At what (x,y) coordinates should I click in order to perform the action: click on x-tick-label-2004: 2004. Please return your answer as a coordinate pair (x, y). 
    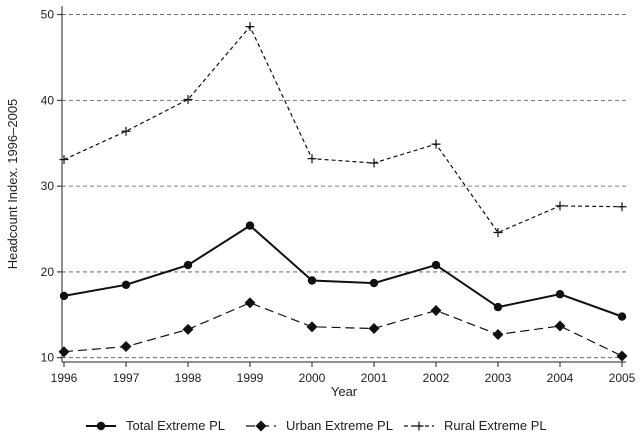
    Looking at the image, I should click on (560, 378).